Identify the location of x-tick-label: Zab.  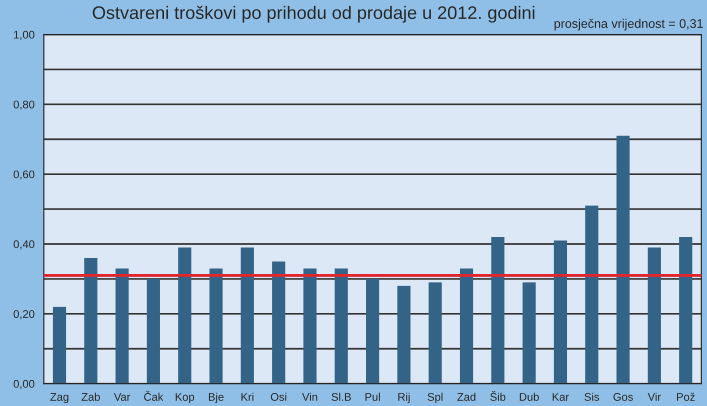
(91, 396).